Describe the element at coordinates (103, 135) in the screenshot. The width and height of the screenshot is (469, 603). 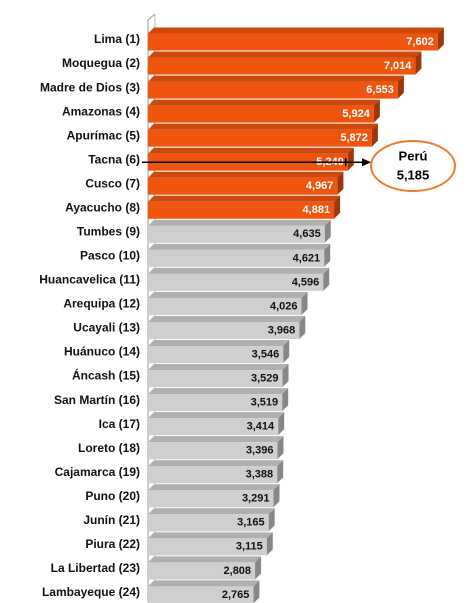
I see `category-label: Apurímac (5)` at that location.